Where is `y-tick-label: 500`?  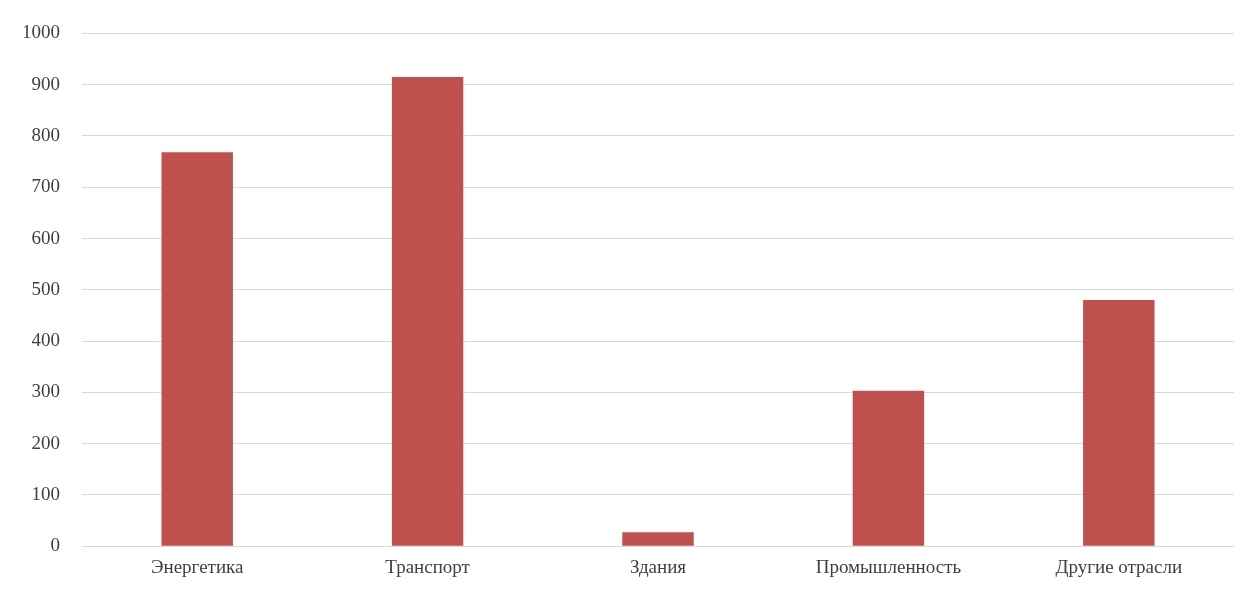 y-tick-label: 500 is located at coordinates (45, 288).